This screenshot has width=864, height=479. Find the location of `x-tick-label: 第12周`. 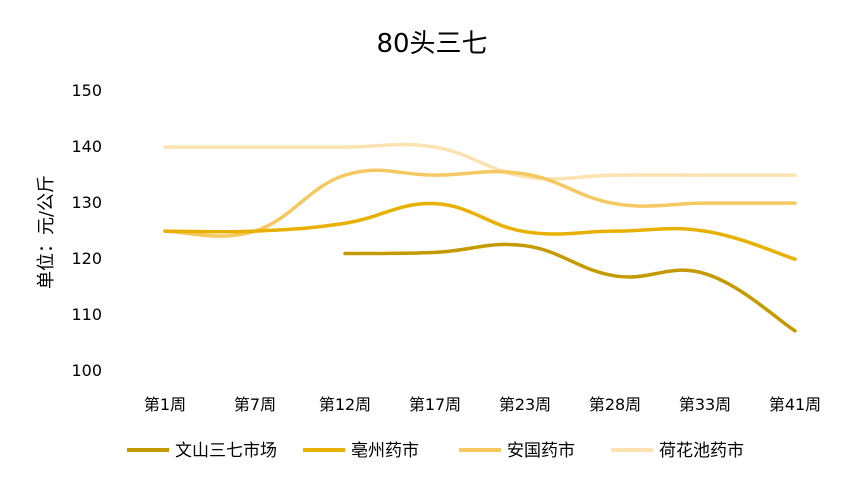

x-tick-label: 第12周 is located at coordinates (345, 404).